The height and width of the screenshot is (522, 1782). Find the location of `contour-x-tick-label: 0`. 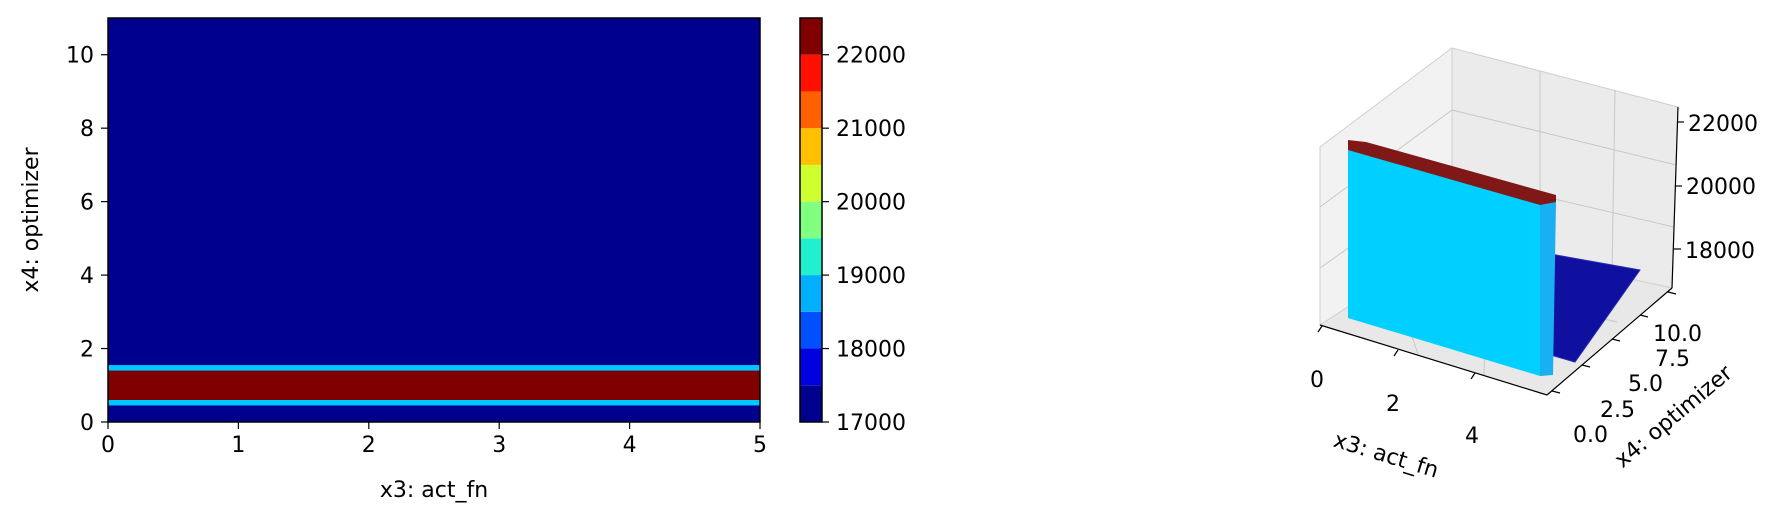

contour-x-tick-label: 0 is located at coordinates (108, 445).